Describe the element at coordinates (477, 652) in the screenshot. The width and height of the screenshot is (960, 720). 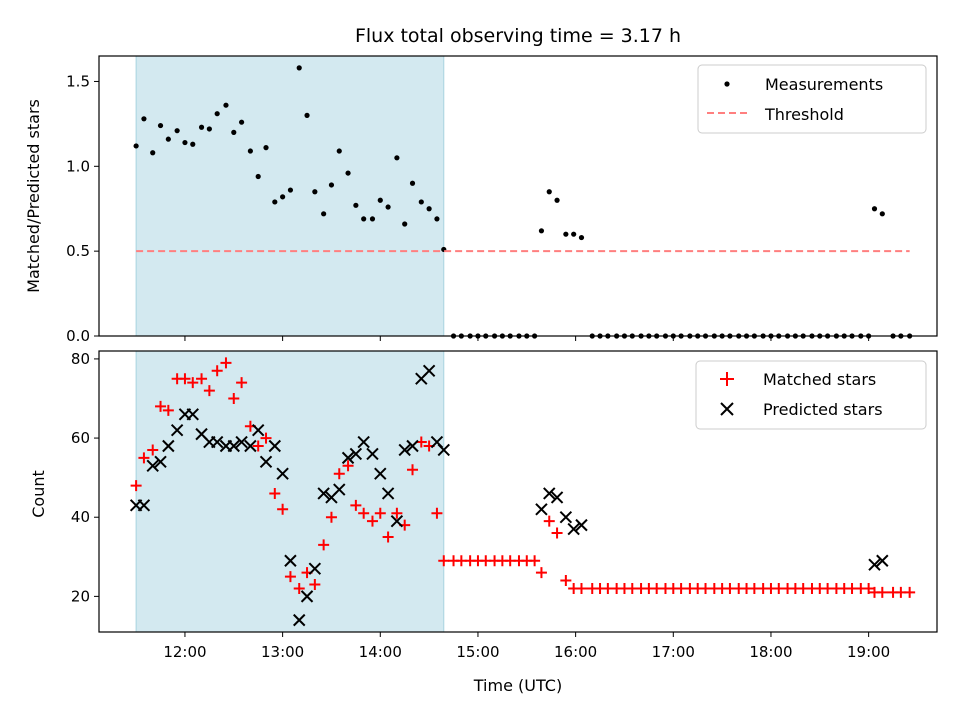
I see `bottom-x-tick-label: 15:00` at that location.